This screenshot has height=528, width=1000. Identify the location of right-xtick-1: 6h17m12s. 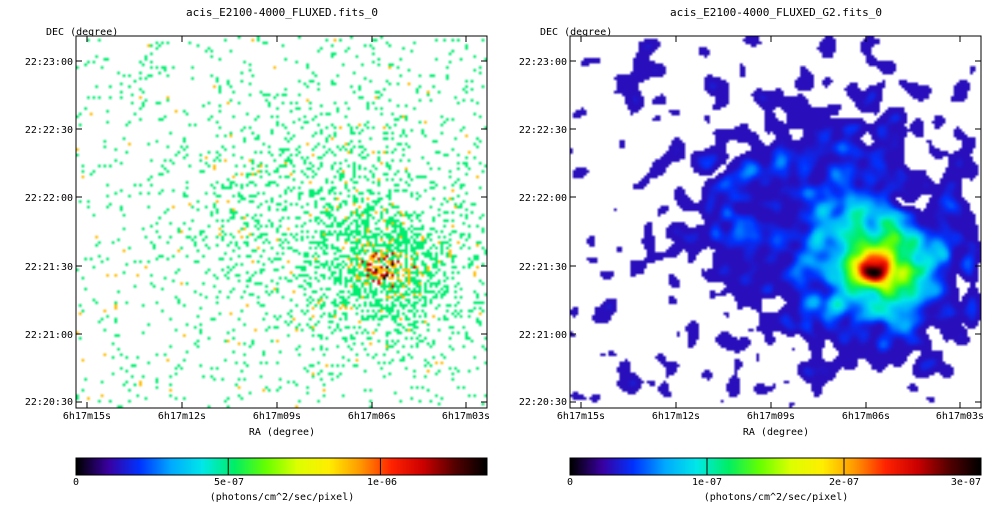
(676, 416).